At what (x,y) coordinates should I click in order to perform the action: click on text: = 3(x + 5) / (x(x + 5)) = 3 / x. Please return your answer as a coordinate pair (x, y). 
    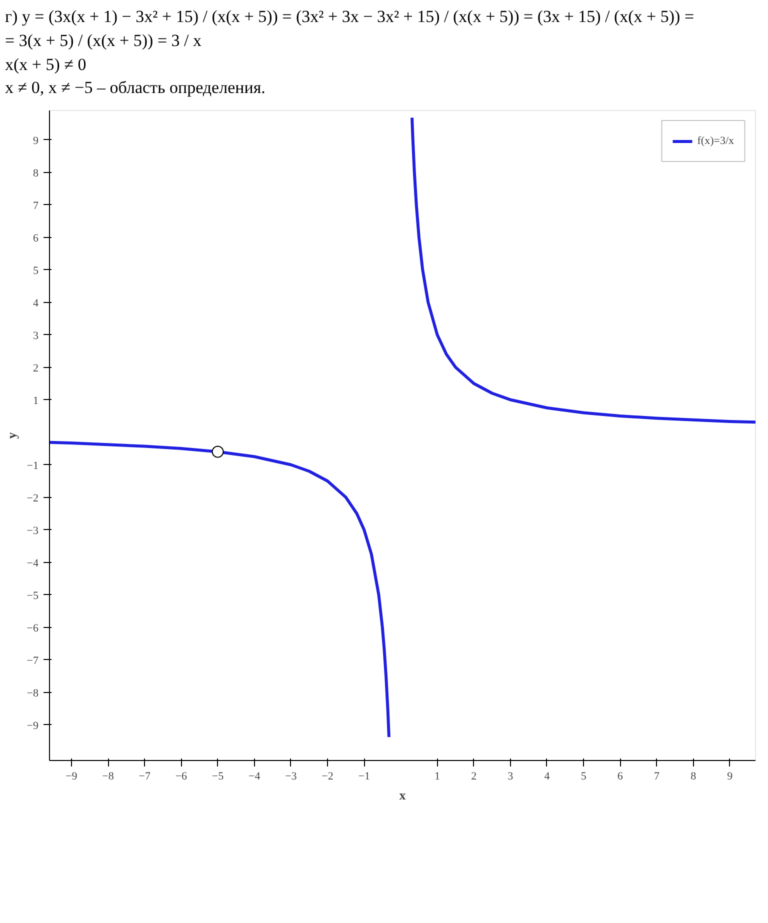
    Looking at the image, I should click on (103, 40).